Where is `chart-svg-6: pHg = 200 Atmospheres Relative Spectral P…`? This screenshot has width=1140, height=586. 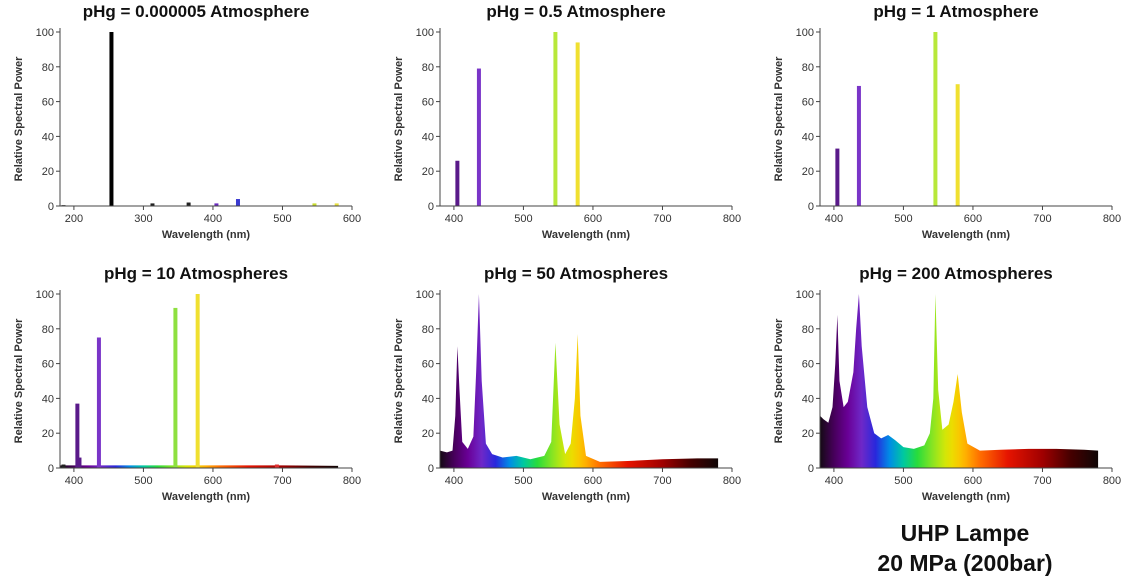 chart-svg-6: pHg = 200 Atmospheres Relative Spectral P… is located at coordinates (947, 383).